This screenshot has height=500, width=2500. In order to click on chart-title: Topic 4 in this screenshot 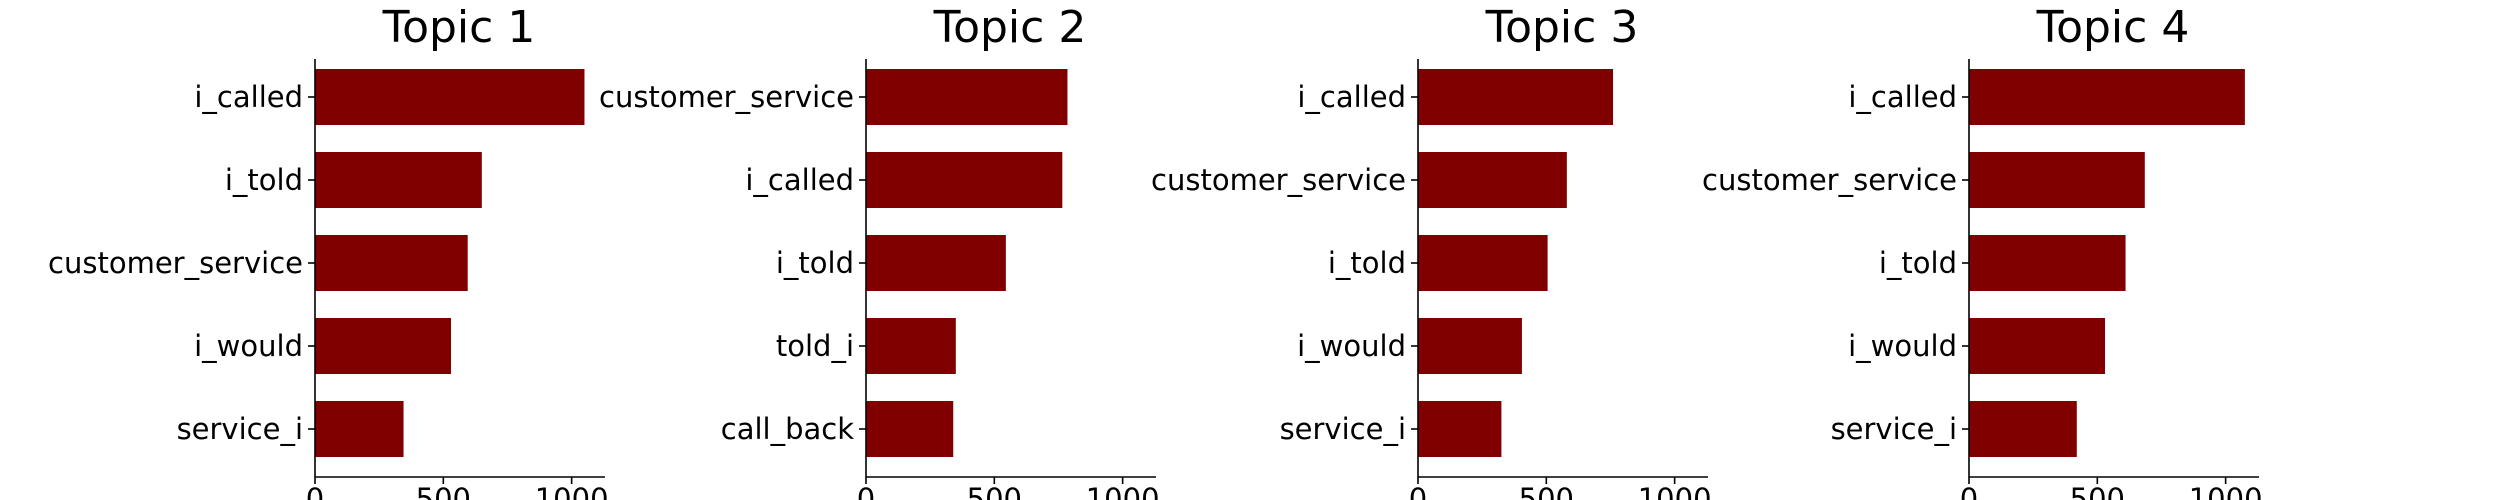, I will do `click(2113, 27)`.